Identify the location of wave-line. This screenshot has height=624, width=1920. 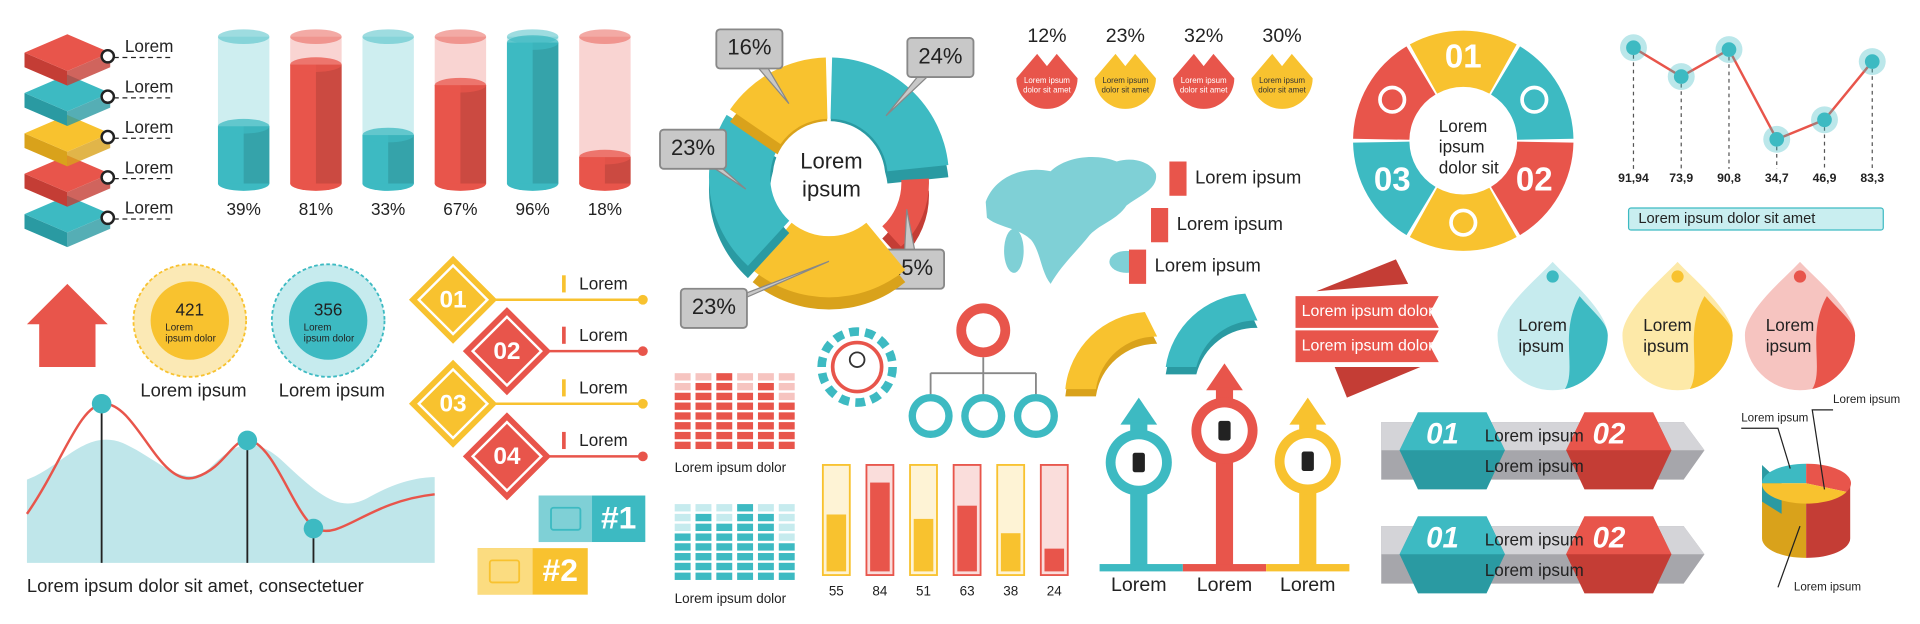
(230, 467).